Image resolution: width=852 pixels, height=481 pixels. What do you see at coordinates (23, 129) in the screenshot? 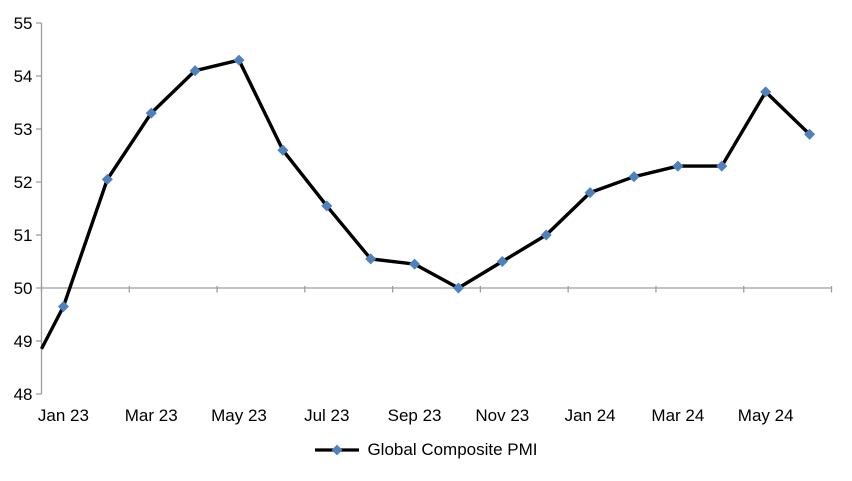
I see `y-axis-tick-label: 53` at bounding box center [23, 129].